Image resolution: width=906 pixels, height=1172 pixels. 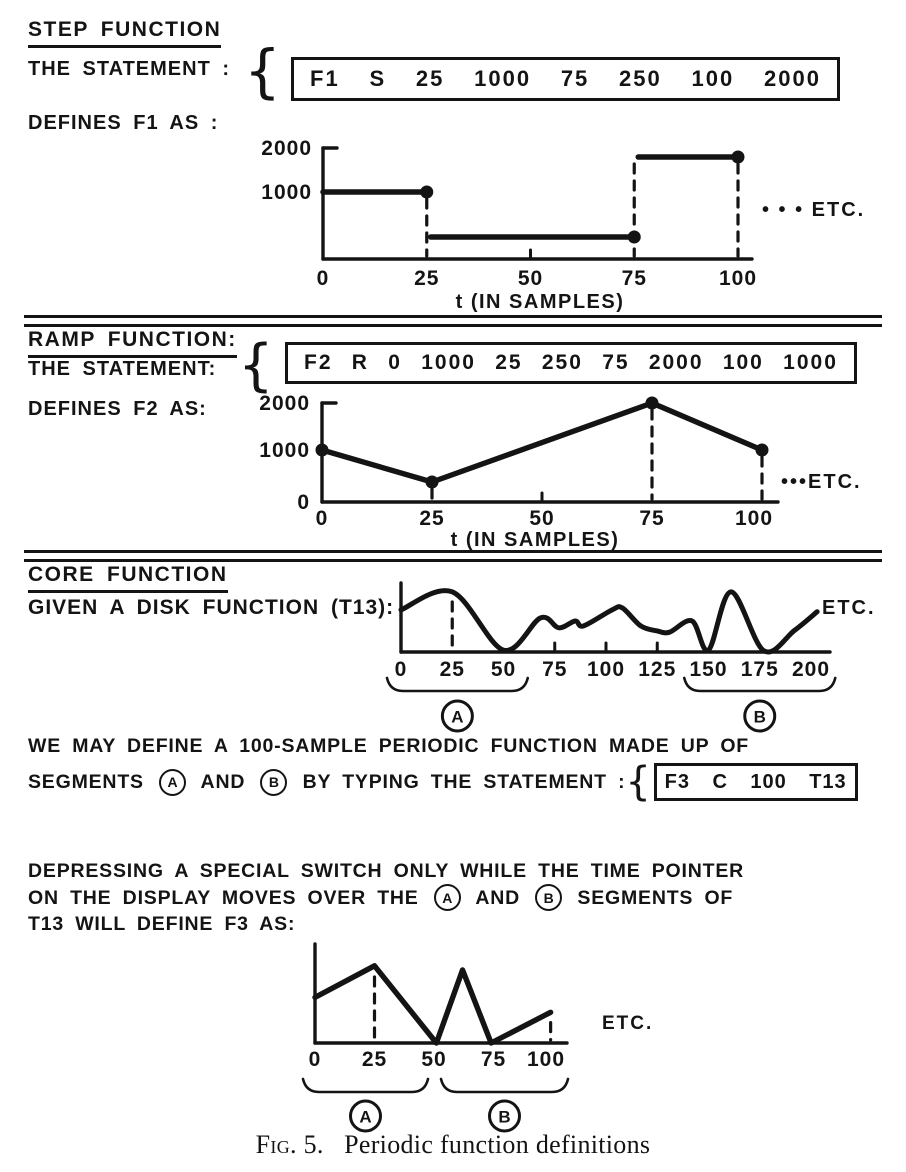 I want to click on ramp-section-title: RAMP FUNCTION:, so click(x=132, y=343).